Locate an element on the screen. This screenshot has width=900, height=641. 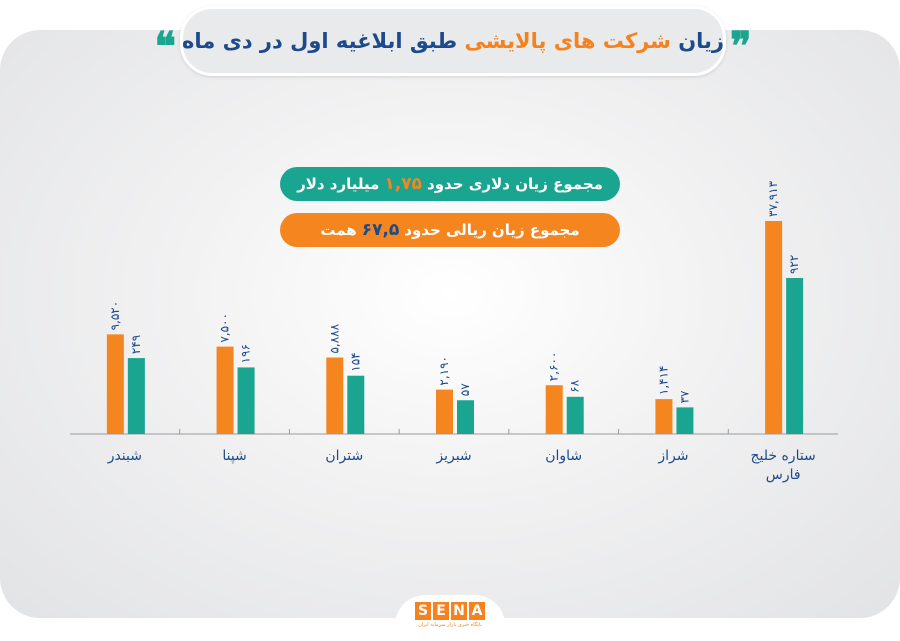
category-label: شاوان is located at coordinates (564, 456).